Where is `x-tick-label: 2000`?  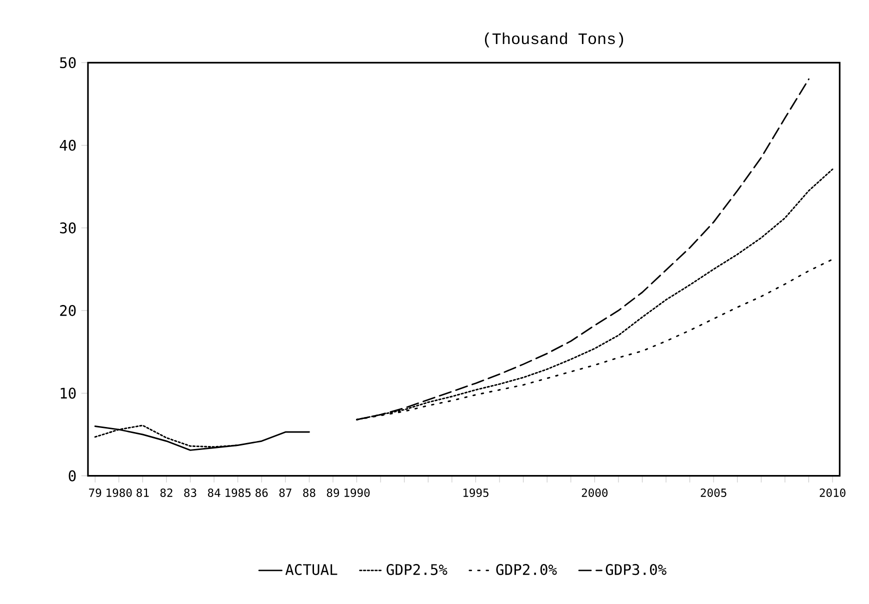
x-tick-label: 2000 is located at coordinates (595, 493).